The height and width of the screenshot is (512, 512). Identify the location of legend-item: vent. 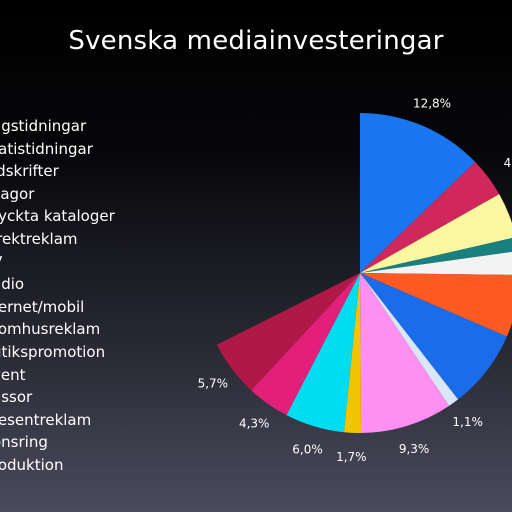
(13, 374).